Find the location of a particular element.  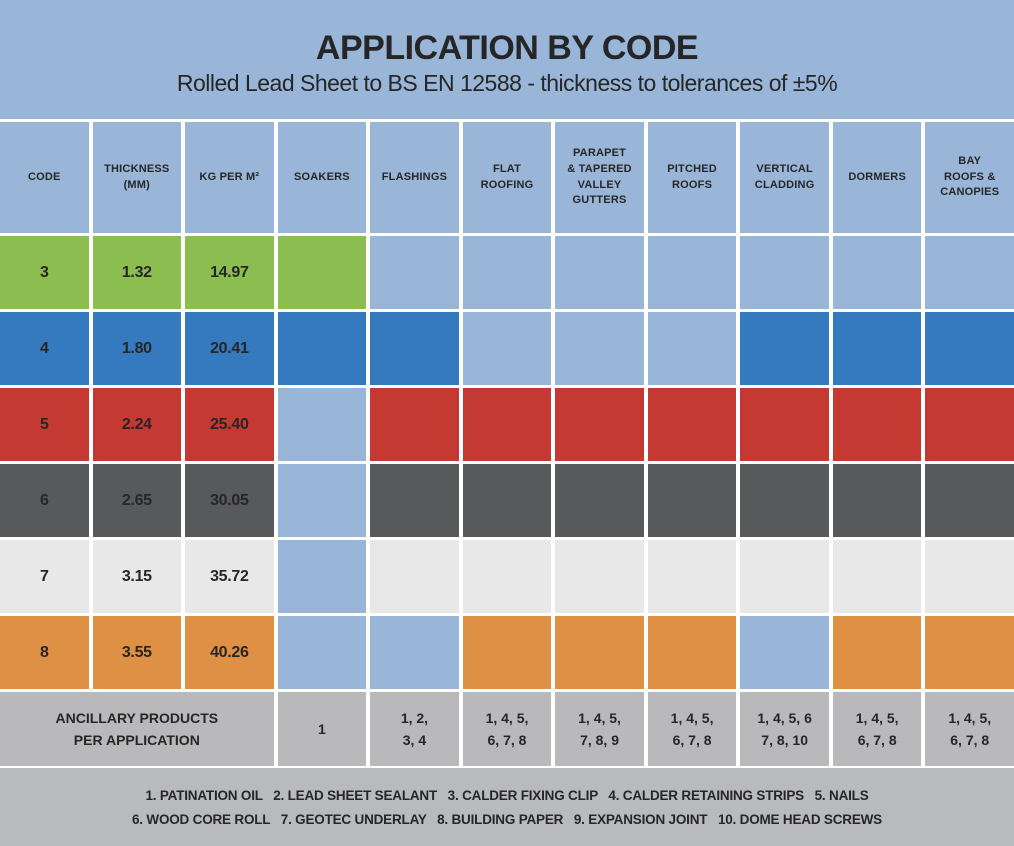

ancillary-value-cell-7: 1, 4, 5, 6, 7, 8 is located at coordinates (969, 729).